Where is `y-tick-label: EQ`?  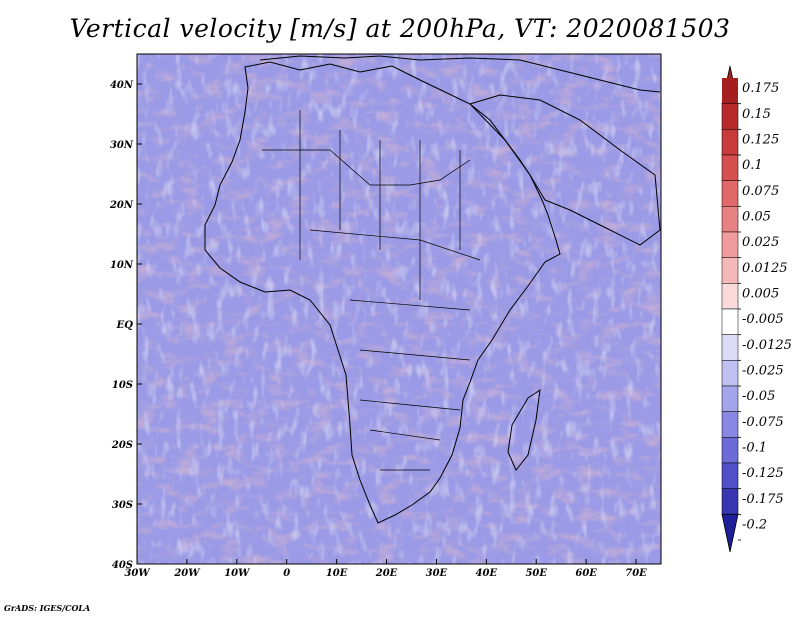 y-tick-label: EQ is located at coordinates (125, 325).